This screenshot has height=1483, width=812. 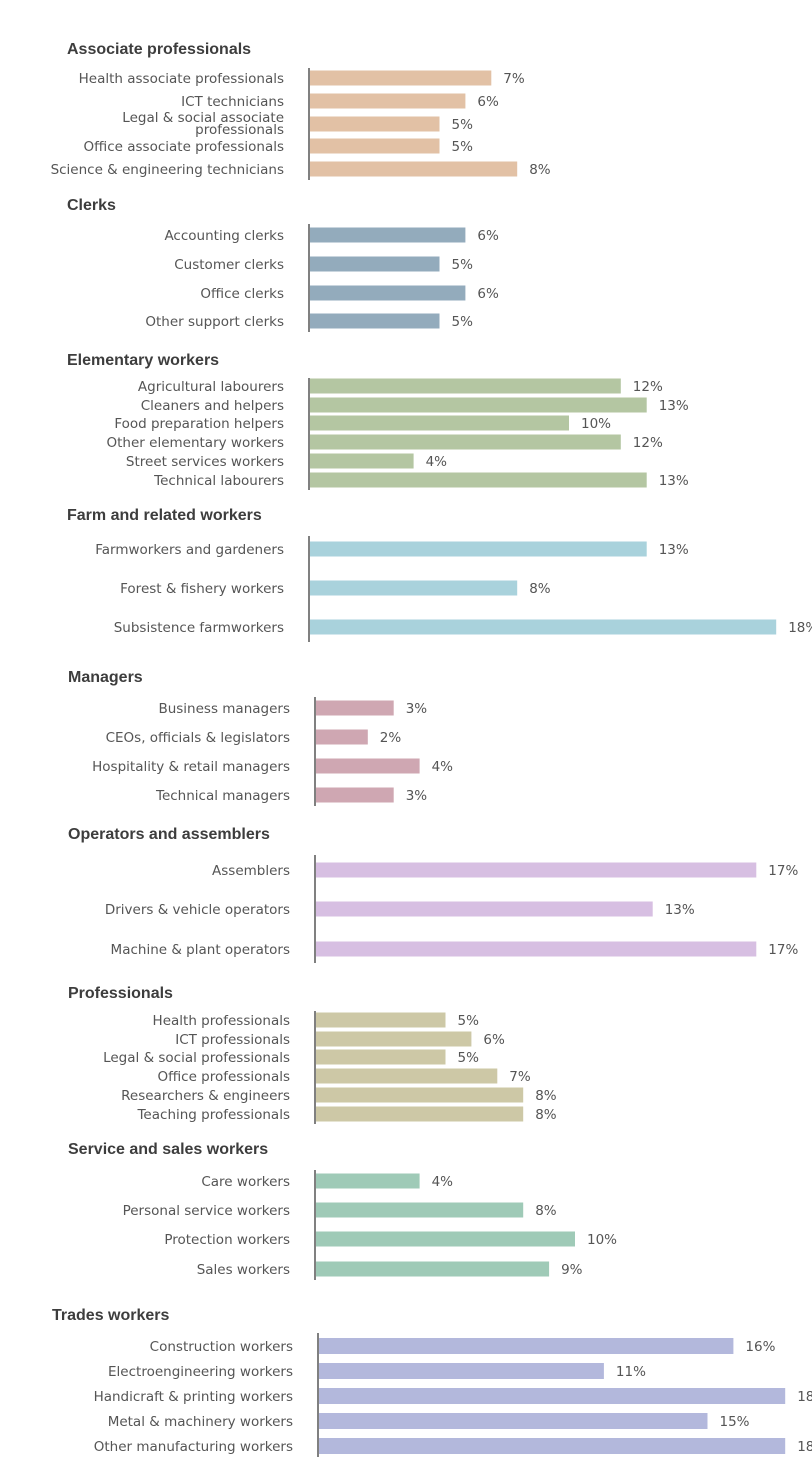 What do you see at coordinates (648, 387) in the screenshot?
I see `value-label: 12%` at bounding box center [648, 387].